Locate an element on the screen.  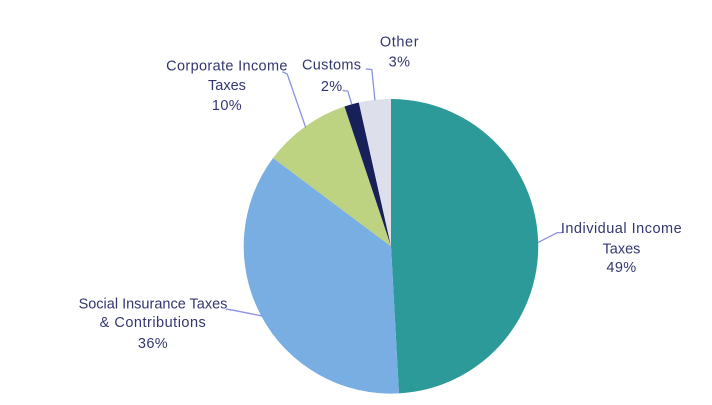
svg-text: 36% is located at coordinates (153, 344).